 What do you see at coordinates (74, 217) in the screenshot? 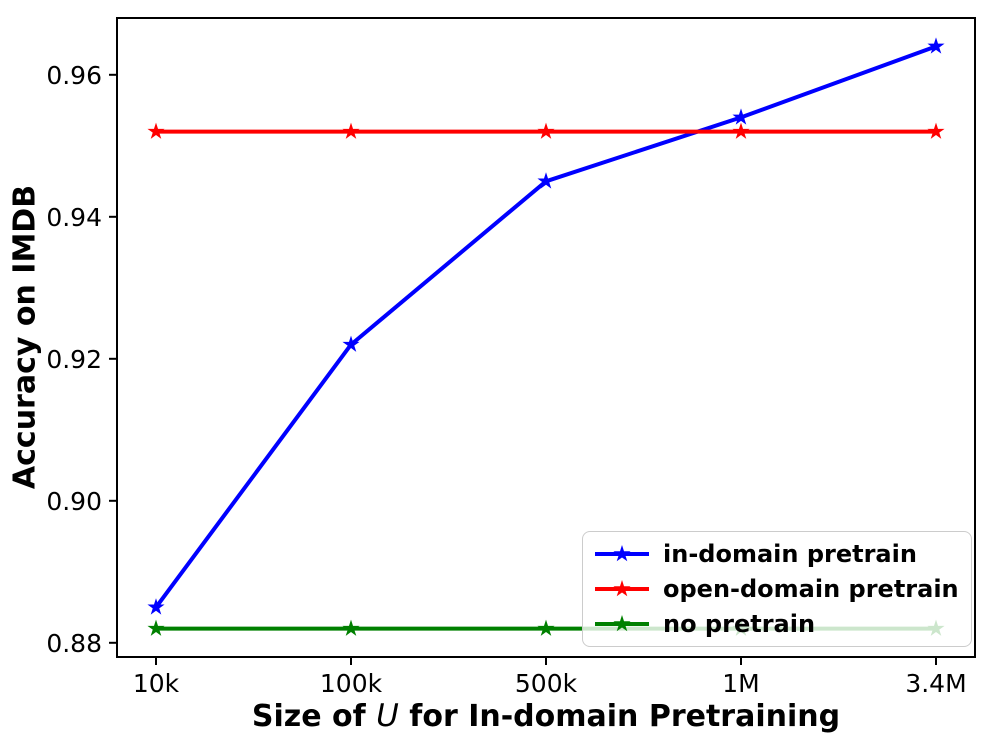
I see `y-tick-label: 0.94` at bounding box center [74, 217].